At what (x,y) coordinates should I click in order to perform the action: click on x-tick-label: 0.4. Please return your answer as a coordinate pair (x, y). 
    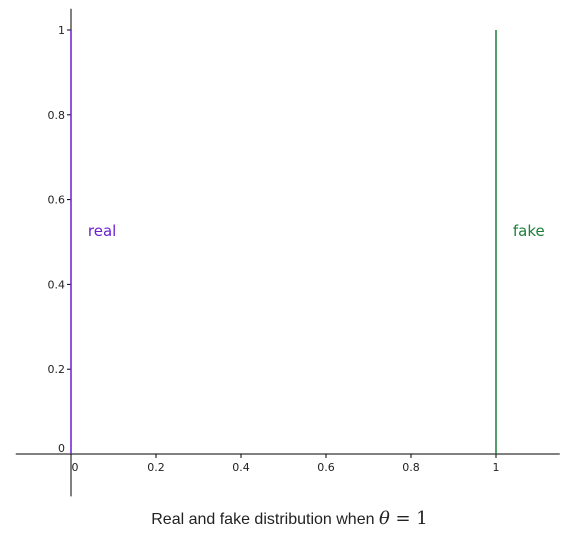
    Looking at the image, I should click on (241, 467).